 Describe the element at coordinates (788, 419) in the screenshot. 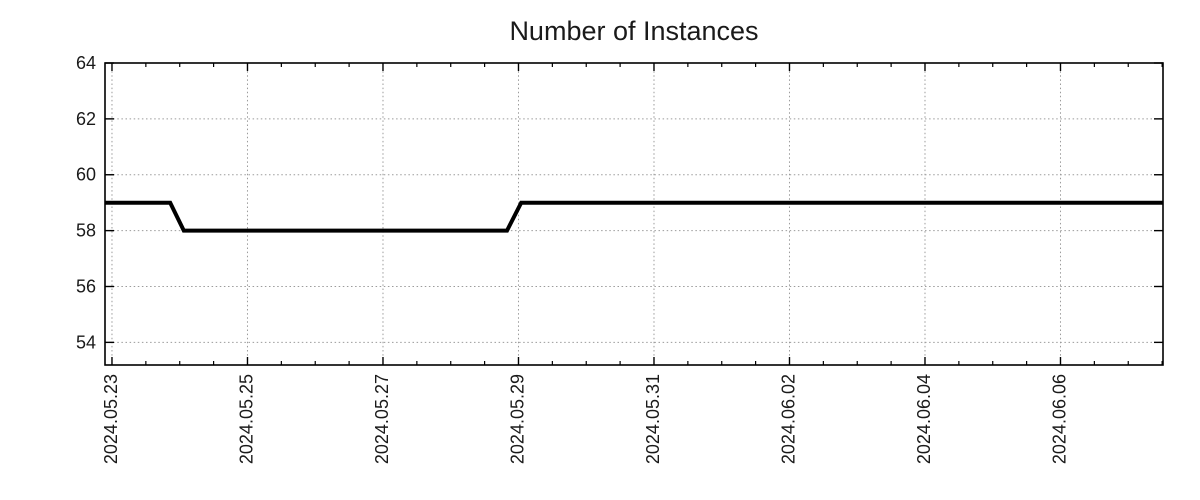

I see `x-tick-label: 2024.06.02` at that location.